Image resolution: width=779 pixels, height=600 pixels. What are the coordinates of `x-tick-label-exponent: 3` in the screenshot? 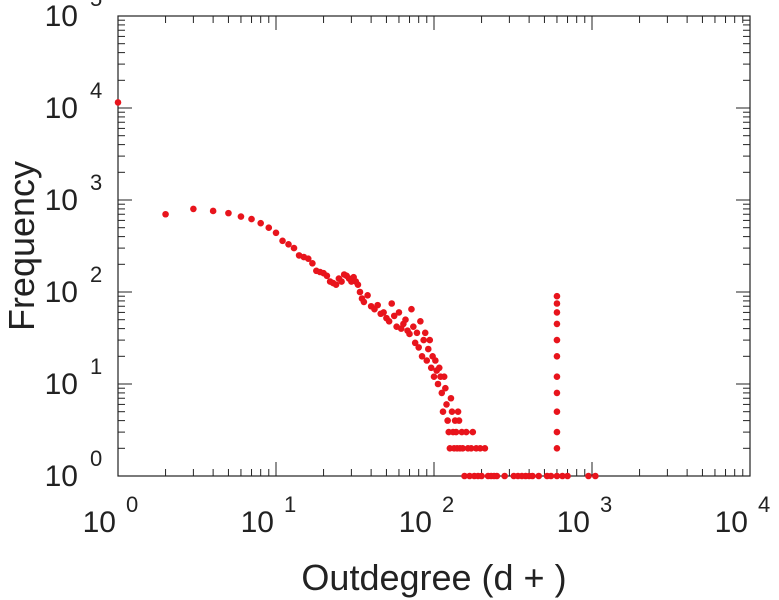 It's located at (606, 504).